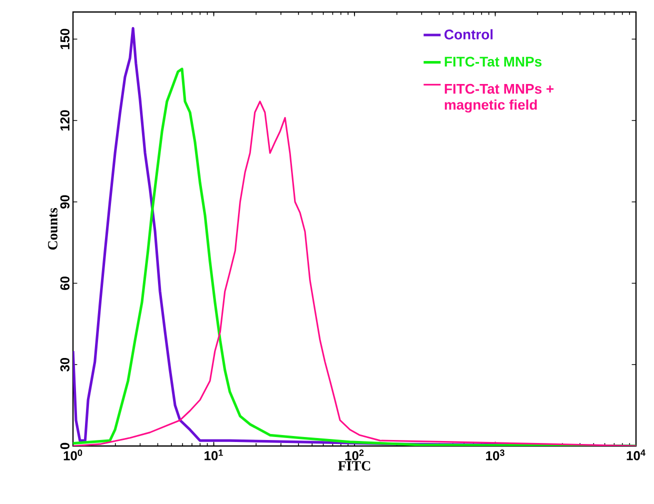 This screenshot has width=654, height=504. Describe the element at coordinates (213, 455) in the screenshot. I see `x-tick-label: 10$^{1}$` at that location.